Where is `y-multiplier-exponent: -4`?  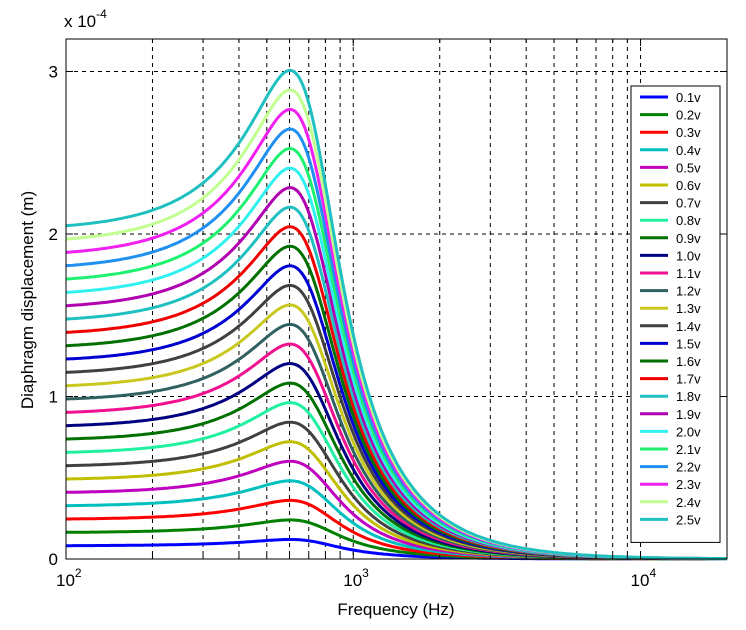 y-multiplier-exponent: -4 is located at coordinates (101, 14).